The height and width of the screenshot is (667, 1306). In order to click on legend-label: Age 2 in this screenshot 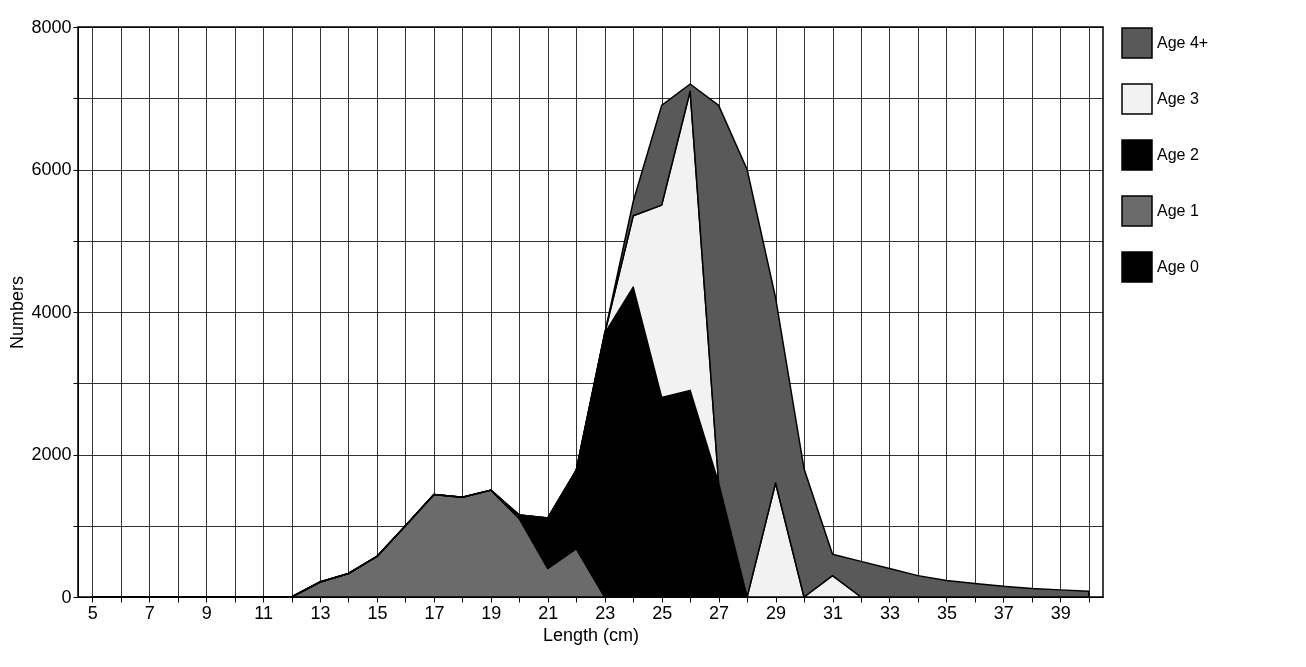, I will do `click(1178, 154)`.